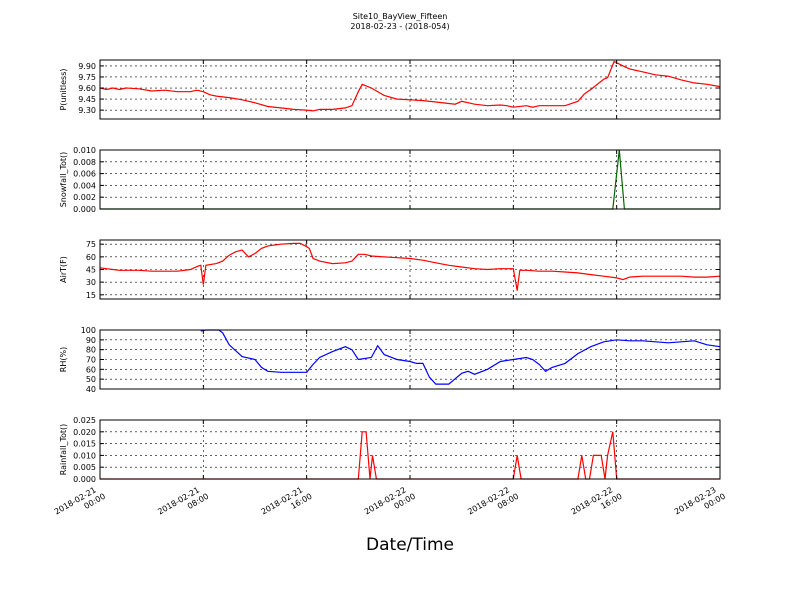 The image size is (800, 600). Describe the element at coordinates (87, 88) in the screenshot. I see `y-tick-label: 9.60` at that location.